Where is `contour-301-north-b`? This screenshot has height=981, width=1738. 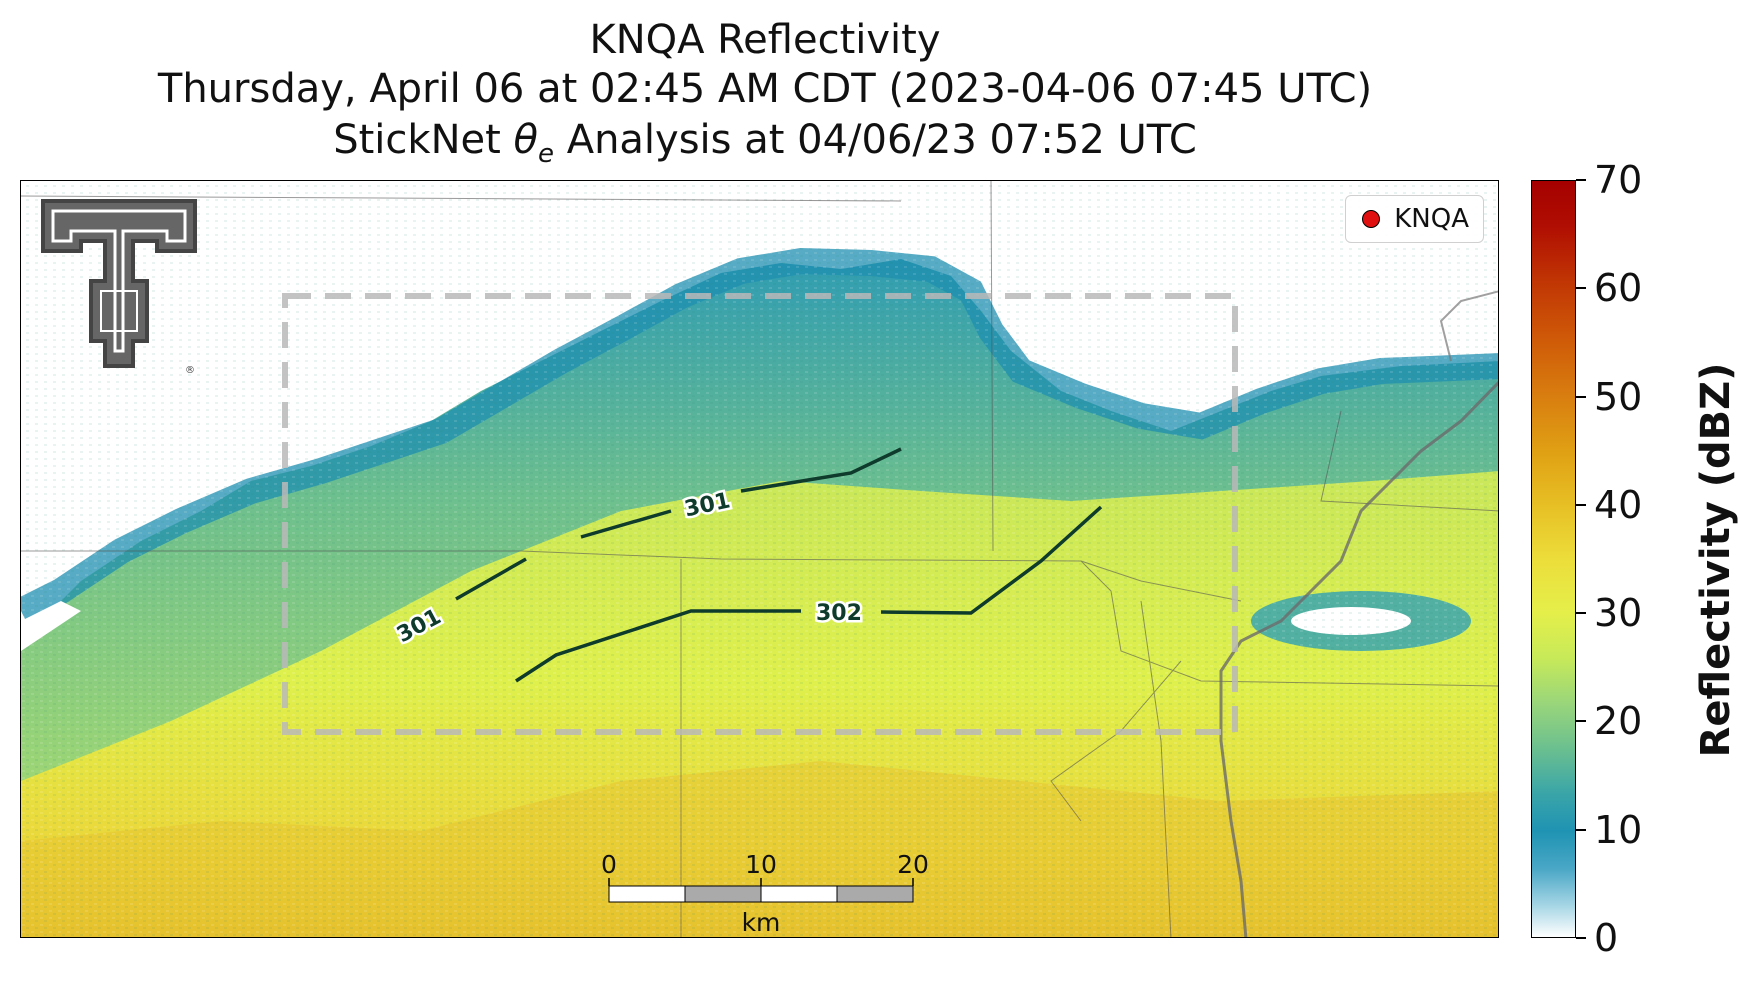
contour-301-north-b is located at coordinates (821, 470).